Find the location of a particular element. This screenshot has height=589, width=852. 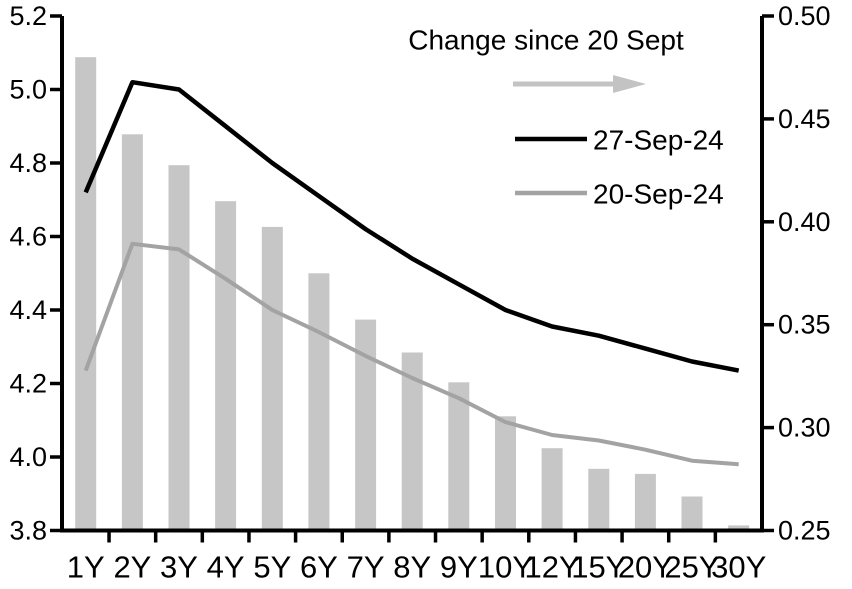

x-axis-label-3Y: 3Y is located at coordinates (179, 567).